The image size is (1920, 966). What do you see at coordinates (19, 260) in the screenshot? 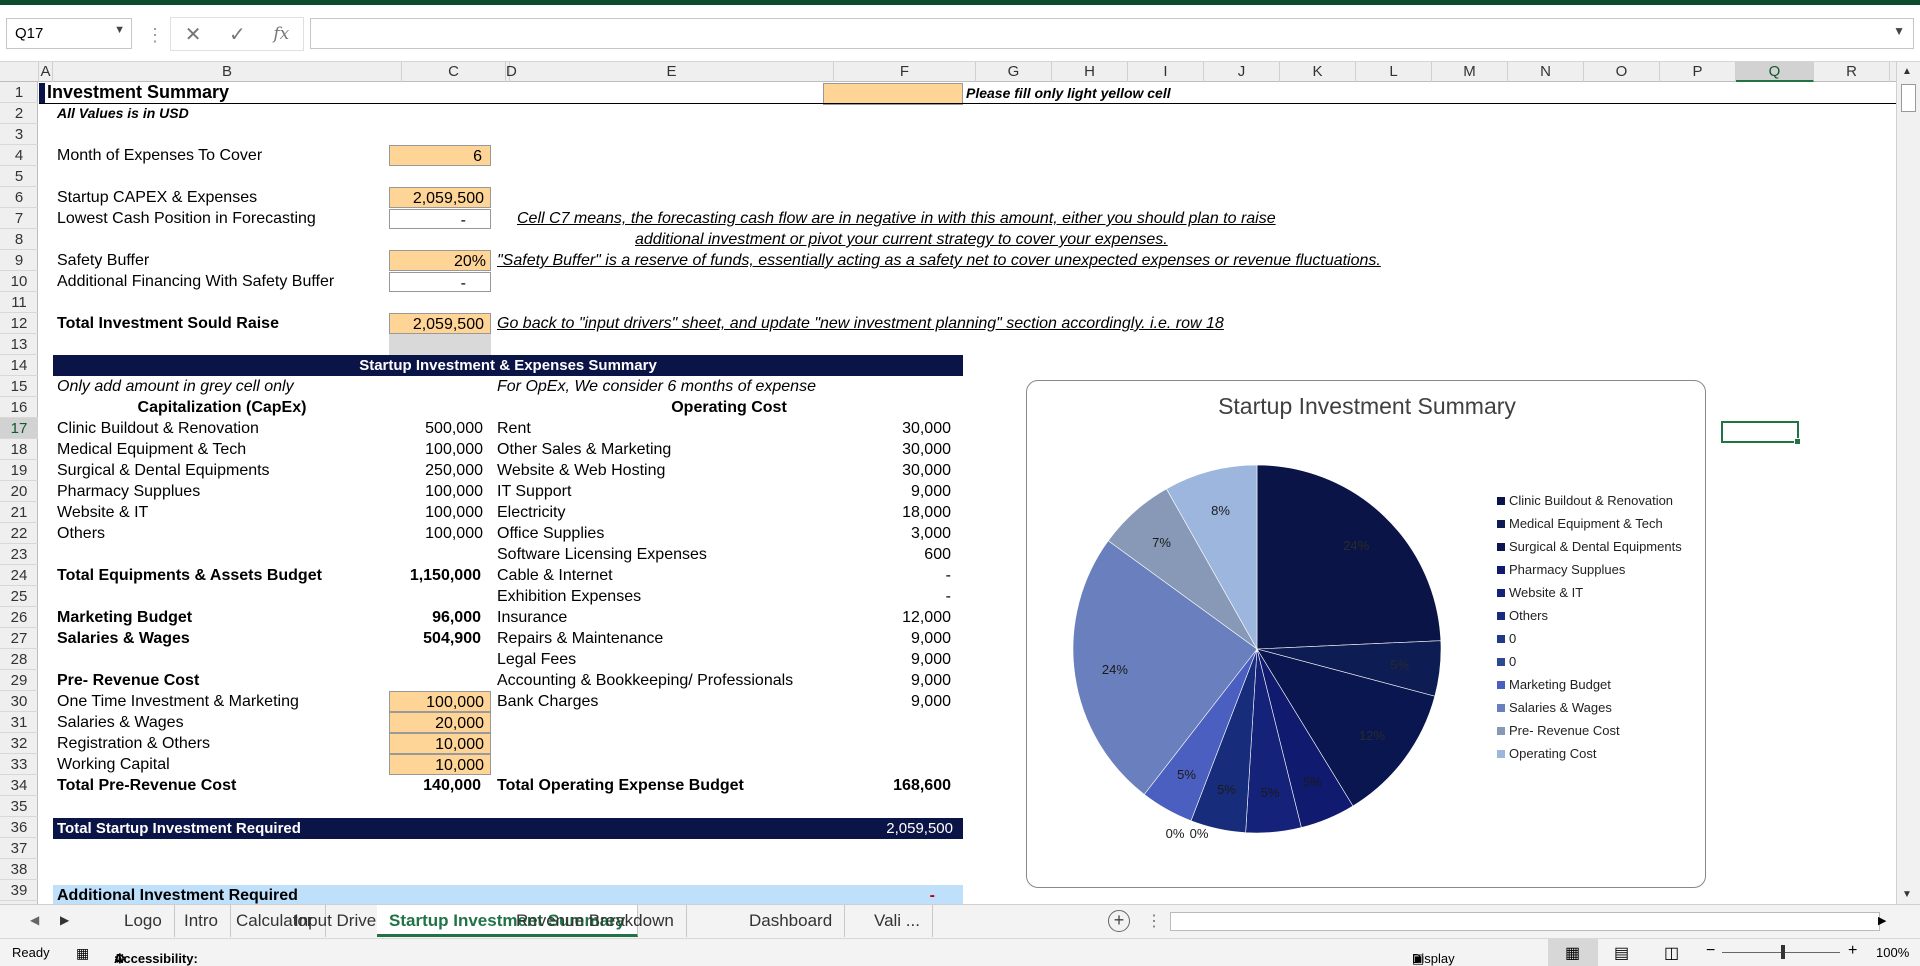
I see `row-header: 9` at bounding box center [19, 260].